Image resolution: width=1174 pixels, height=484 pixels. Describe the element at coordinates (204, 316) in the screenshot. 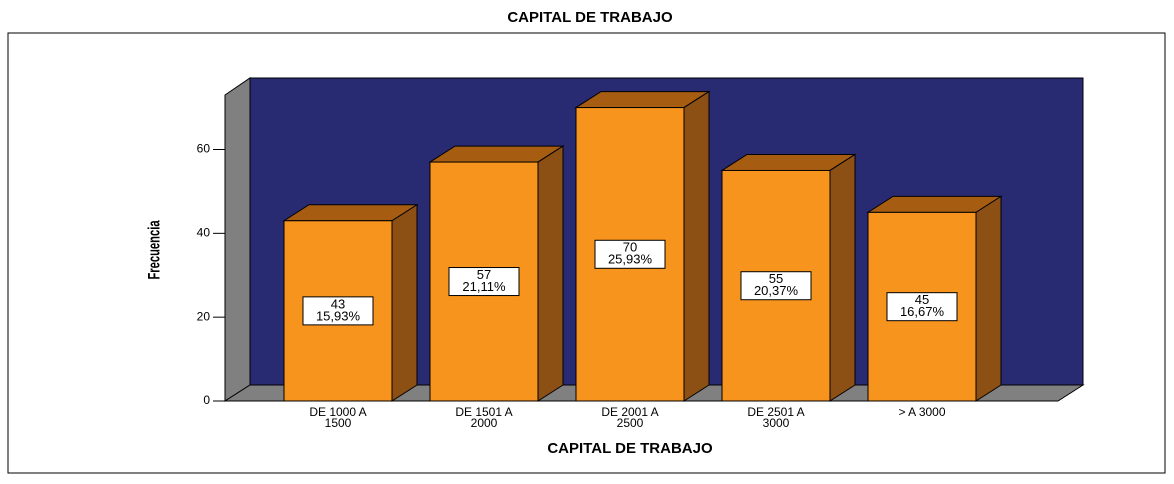

I see `y-tick-label: 20` at that location.